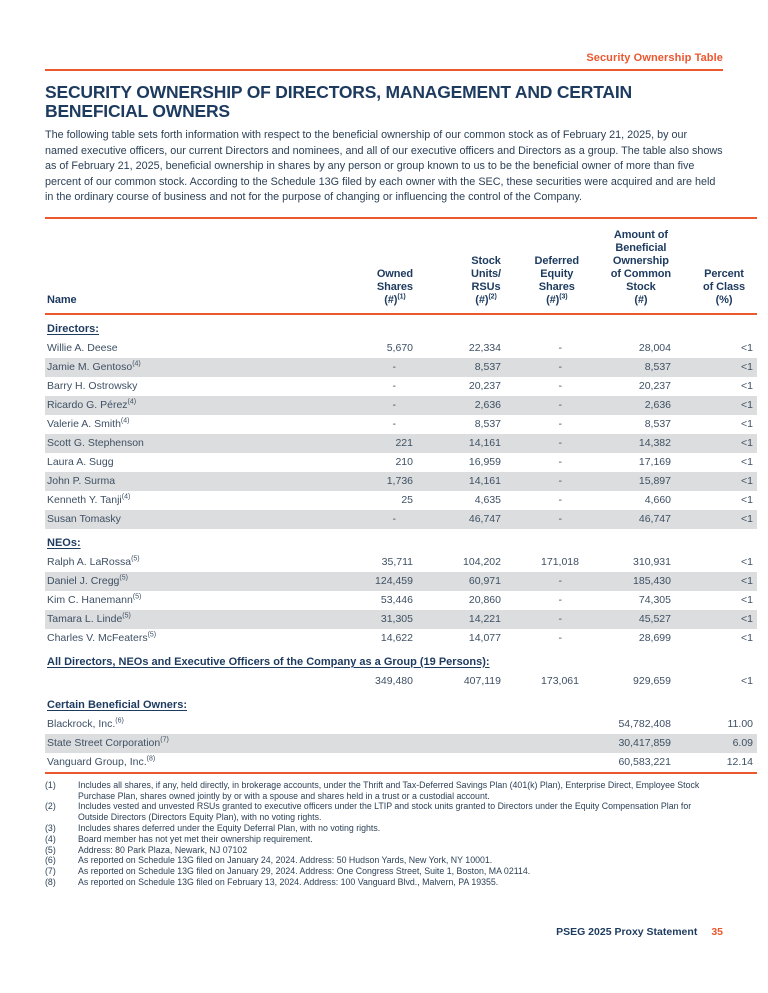 The width and height of the screenshot is (768, 993). Describe the element at coordinates (396, 600) in the screenshot. I see `cell-owned: 53,446` at that location.